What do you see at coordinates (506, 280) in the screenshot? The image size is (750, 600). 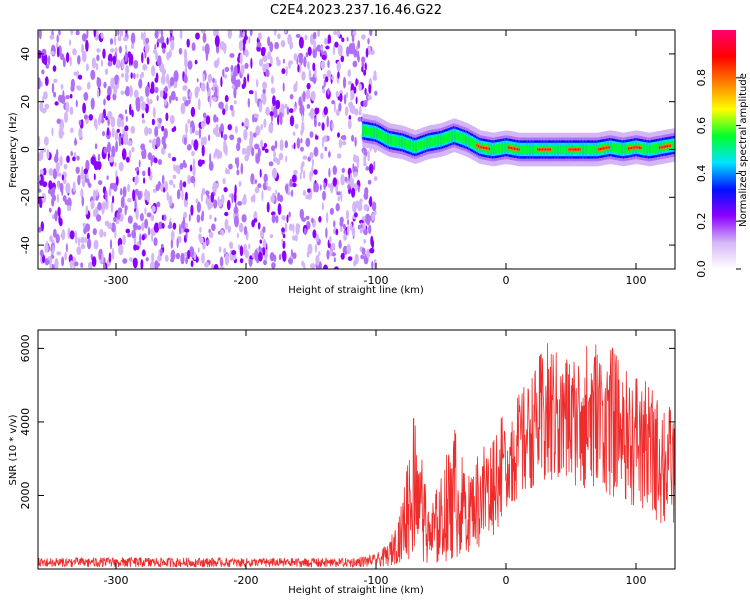 I see `spectrogram-x-tick-label: 0` at bounding box center [506, 280].